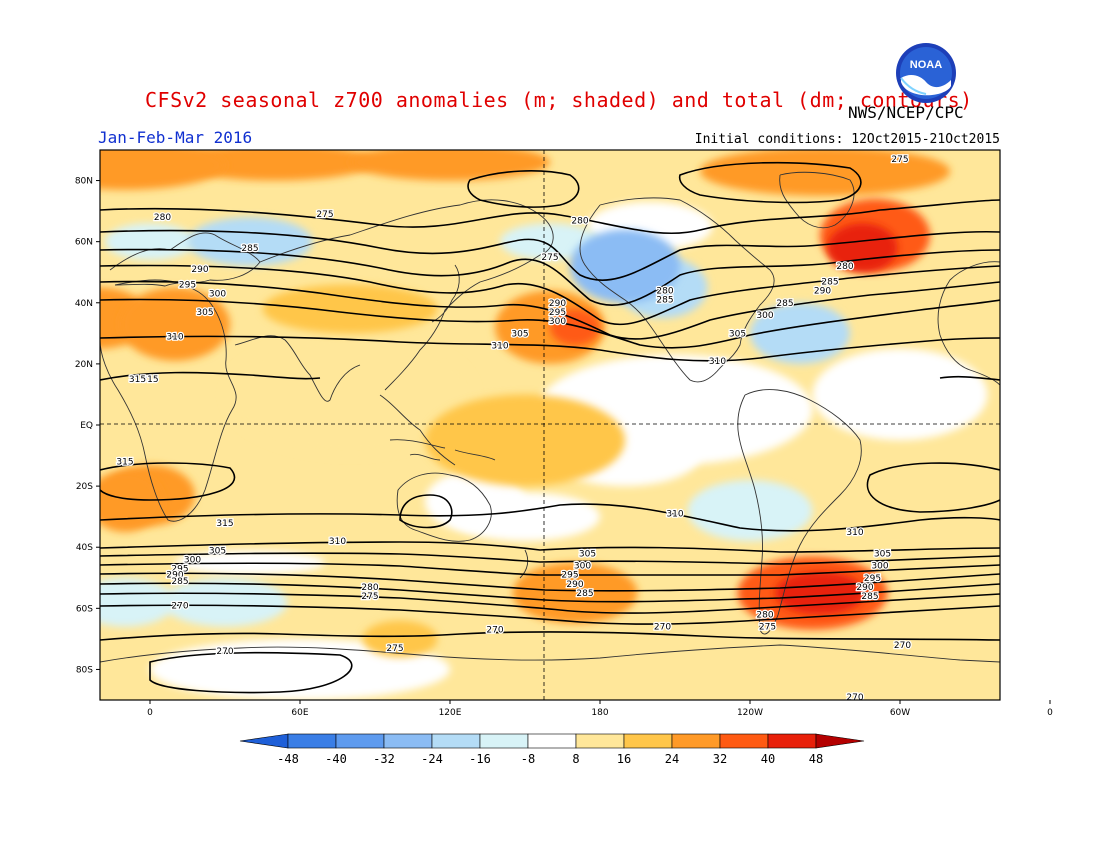 The width and height of the screenshot is (1100, 850). I want to click on colorbar-label: -40, so click(336, 759).